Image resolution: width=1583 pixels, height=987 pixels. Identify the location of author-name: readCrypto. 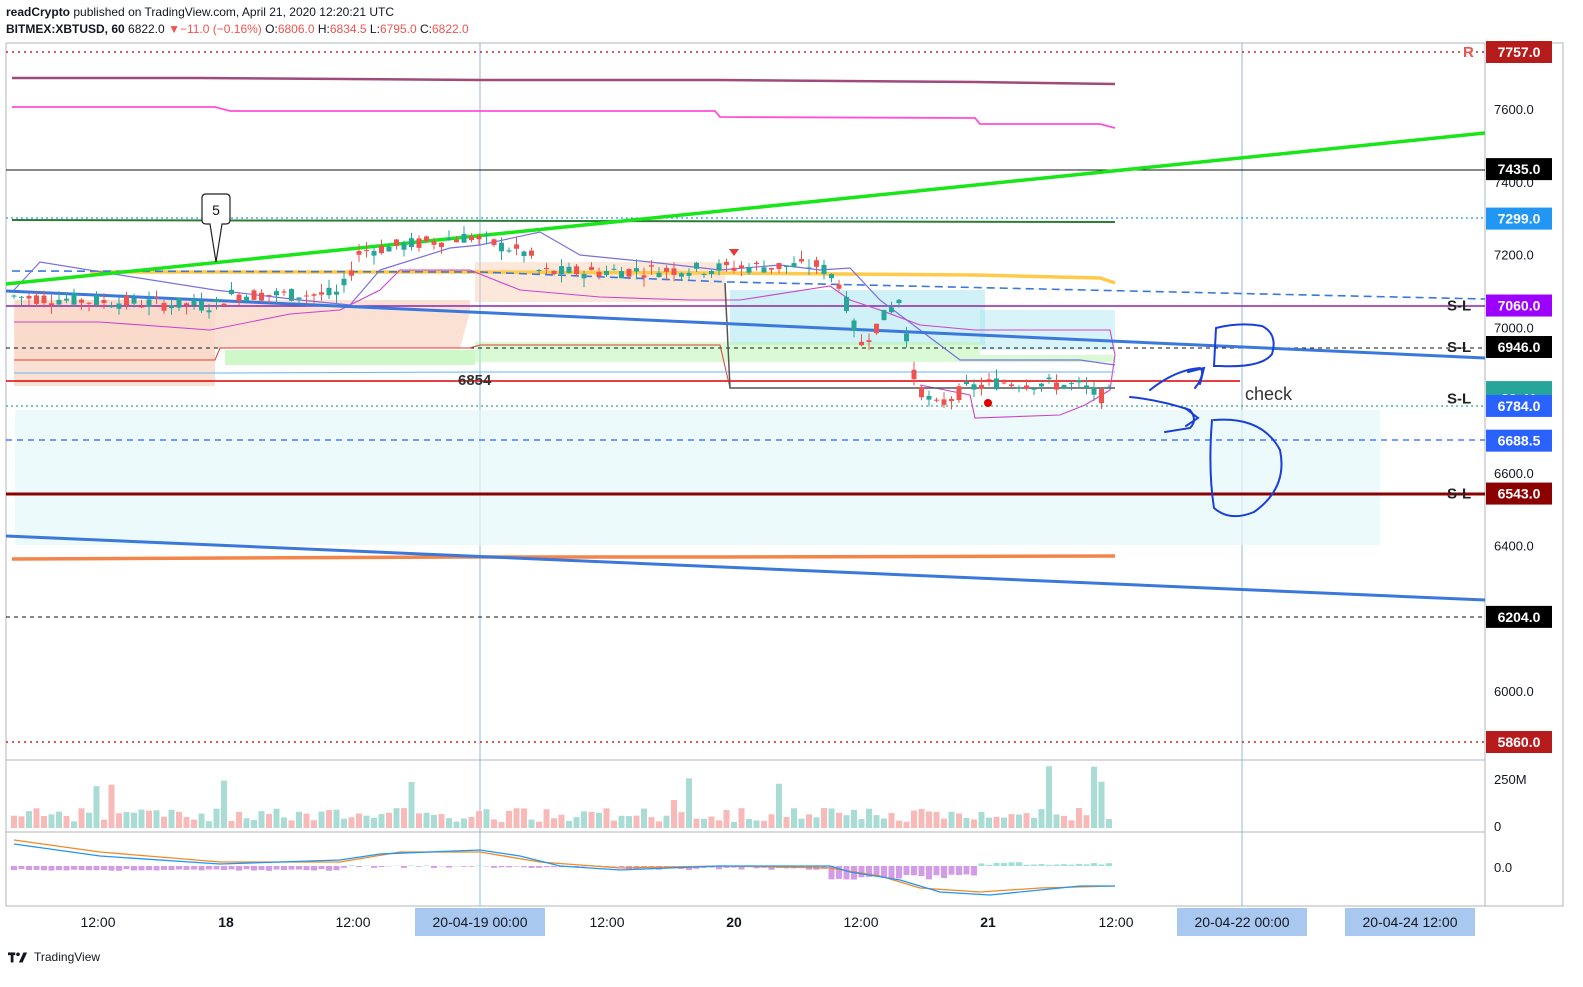
(38, 12).